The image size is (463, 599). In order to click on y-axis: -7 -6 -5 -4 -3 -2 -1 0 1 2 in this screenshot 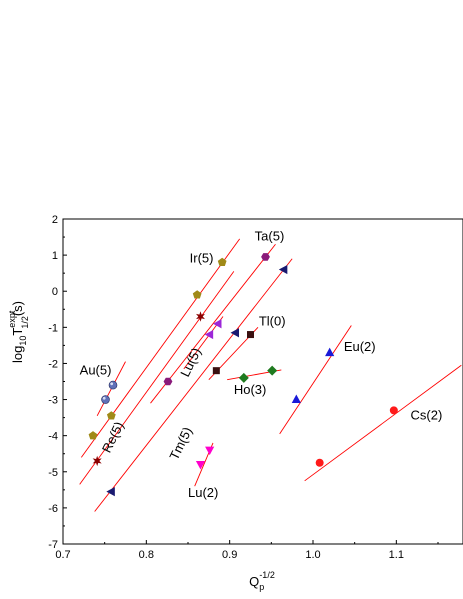, I will do `click(57, 382)`.